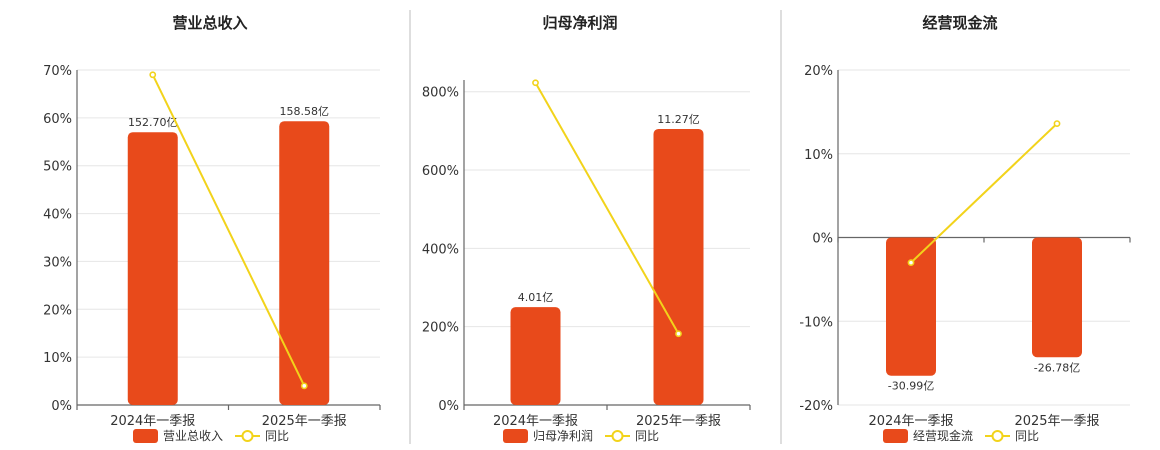  What do you see at coordinates (816, 406) in the screenshot?
I see `chart-3-y-tick-label: -20%` at bounding box center [816, 406].